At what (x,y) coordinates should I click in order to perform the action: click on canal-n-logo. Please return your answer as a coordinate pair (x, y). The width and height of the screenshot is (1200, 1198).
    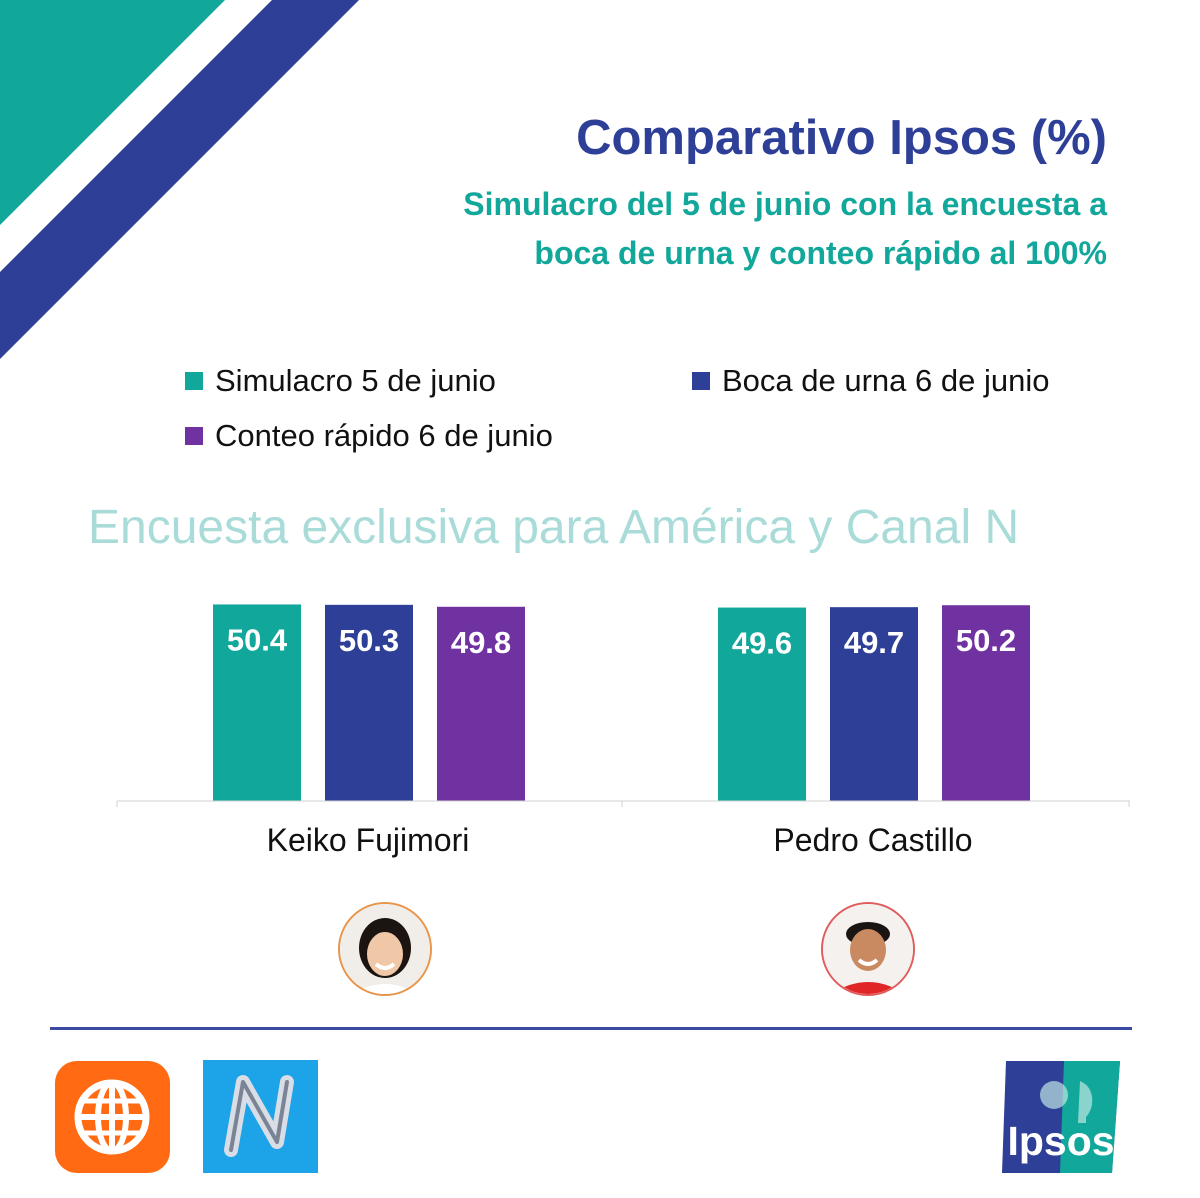
    Looking at the image, I should click on (260, 1116).